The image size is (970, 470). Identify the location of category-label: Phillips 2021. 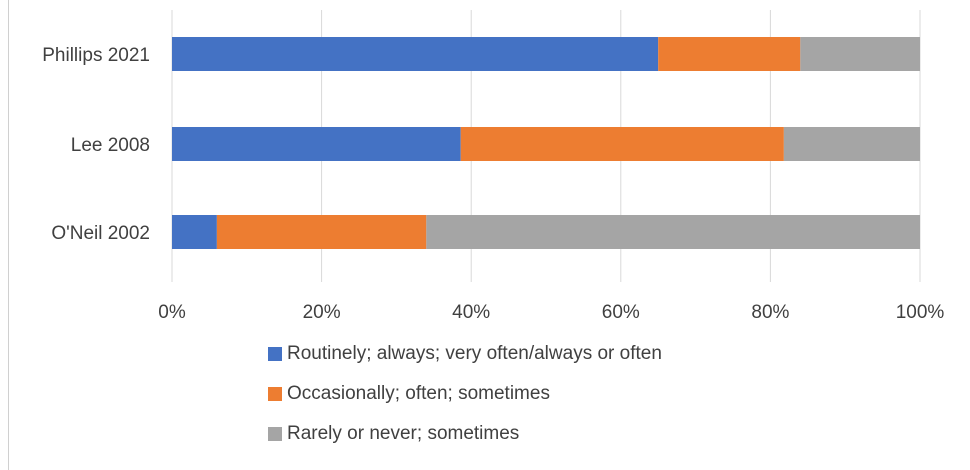
(96, 55).